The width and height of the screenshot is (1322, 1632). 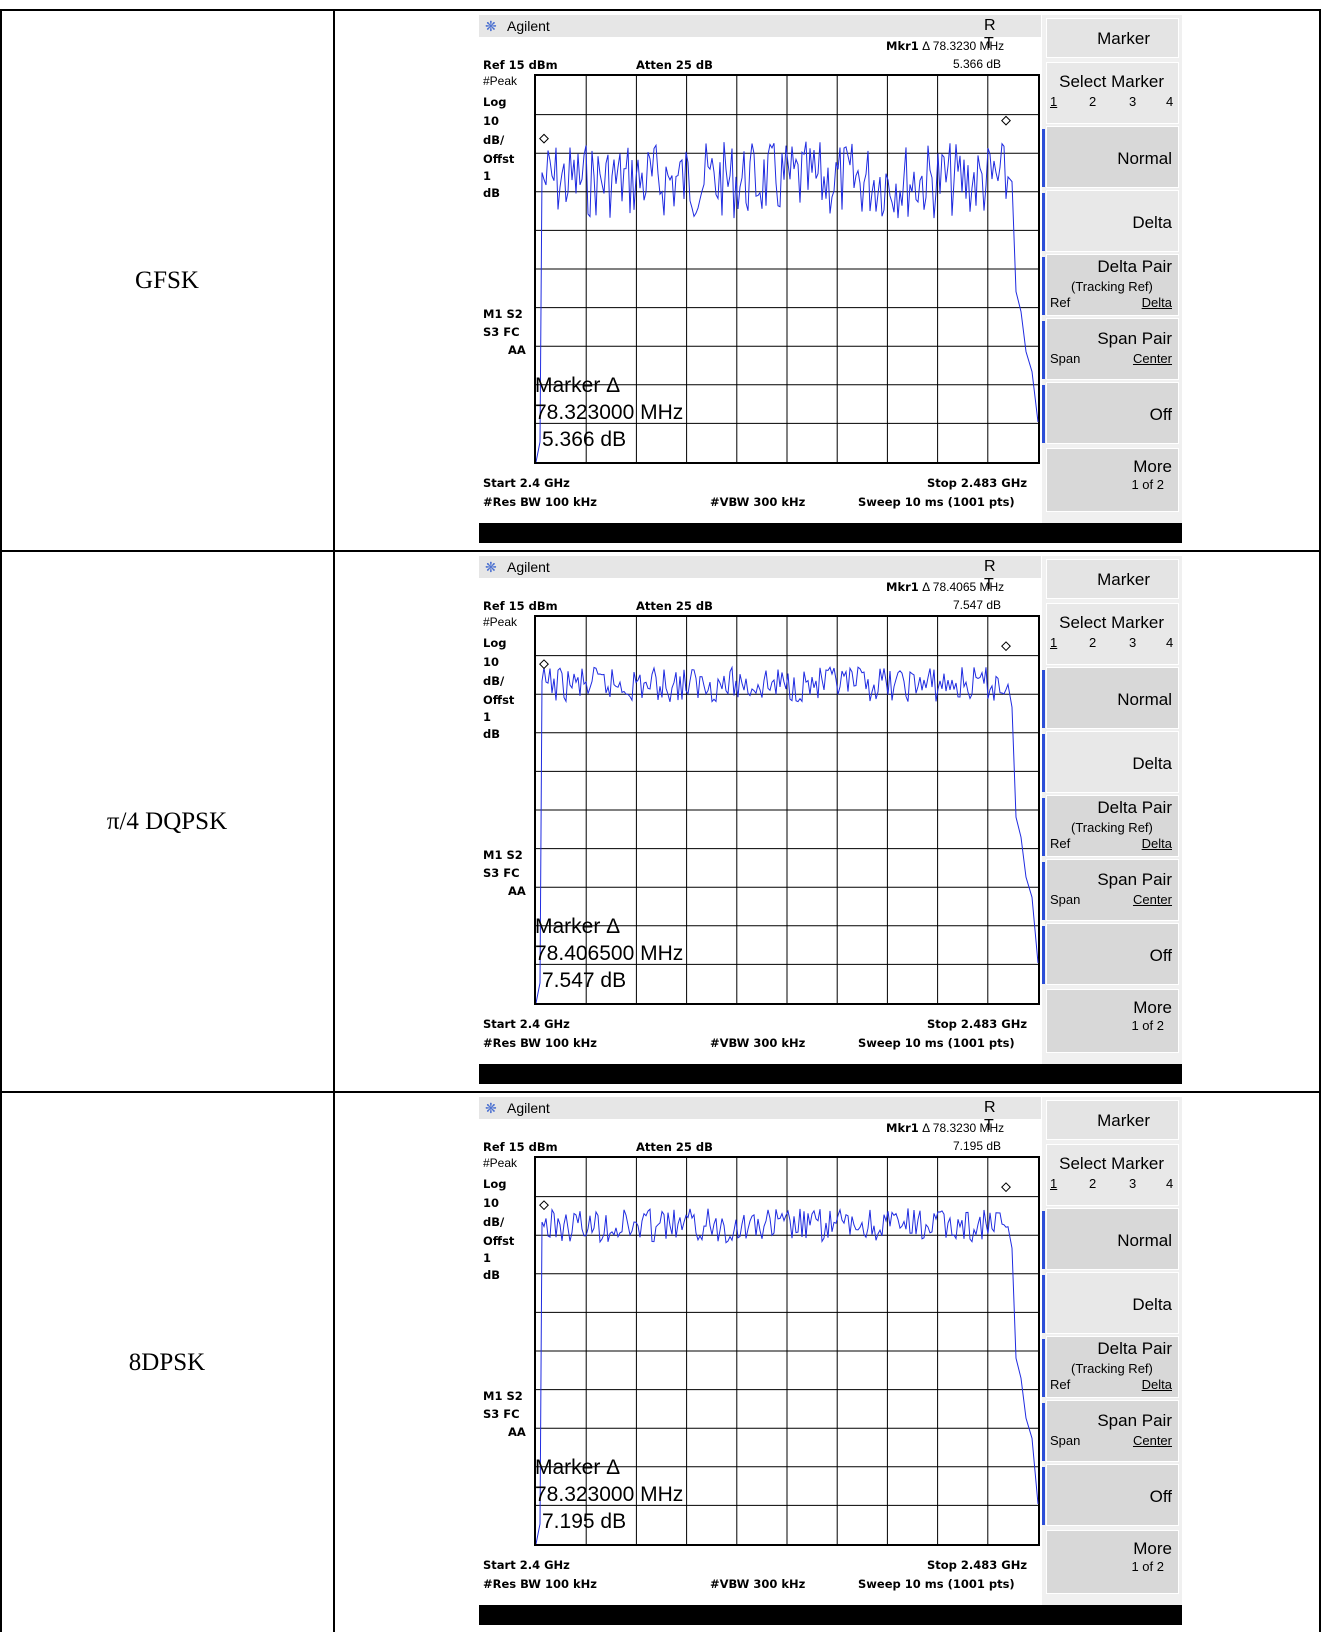 I want to click on marker-delta-amplitude: 5.366 dB, so click(x=584, y=439).